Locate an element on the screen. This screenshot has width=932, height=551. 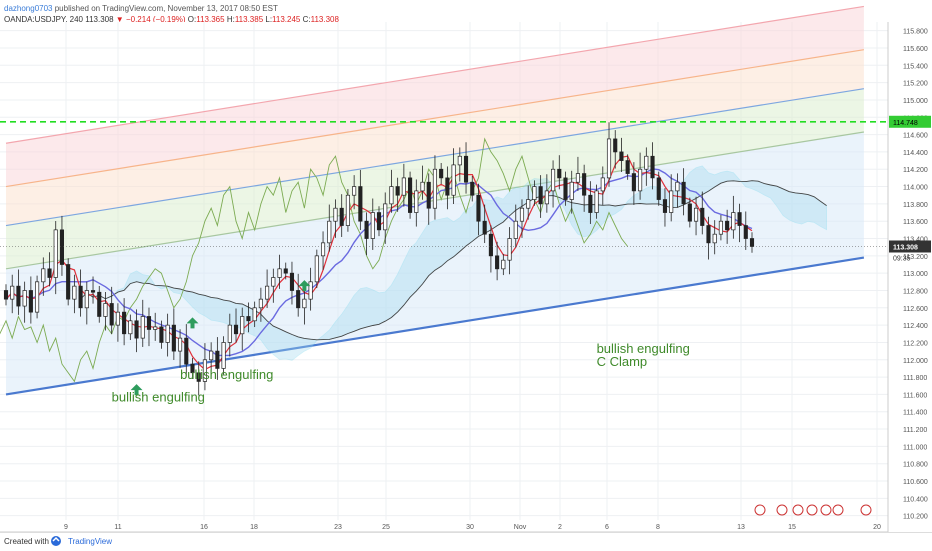
time-axis-tick-label: Nov is located at coordinates (520, 527).